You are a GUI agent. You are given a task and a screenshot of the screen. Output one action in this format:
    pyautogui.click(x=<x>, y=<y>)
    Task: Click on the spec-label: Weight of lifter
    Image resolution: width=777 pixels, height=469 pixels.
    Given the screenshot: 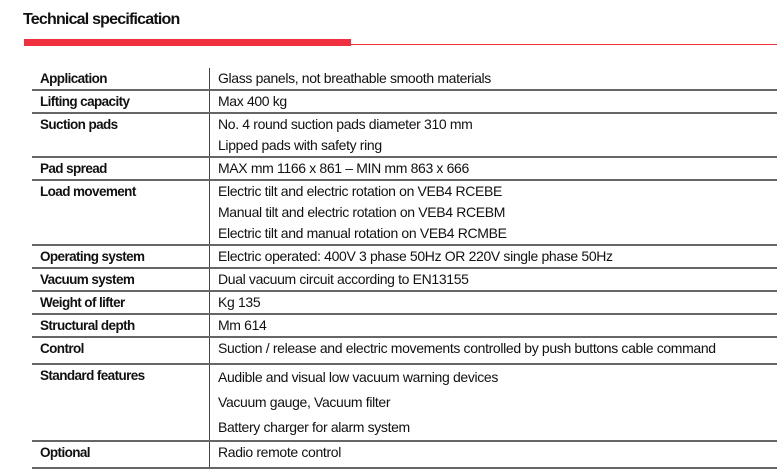 What is the action you would take?
    pyautogui.click(x=121, y=302)
    